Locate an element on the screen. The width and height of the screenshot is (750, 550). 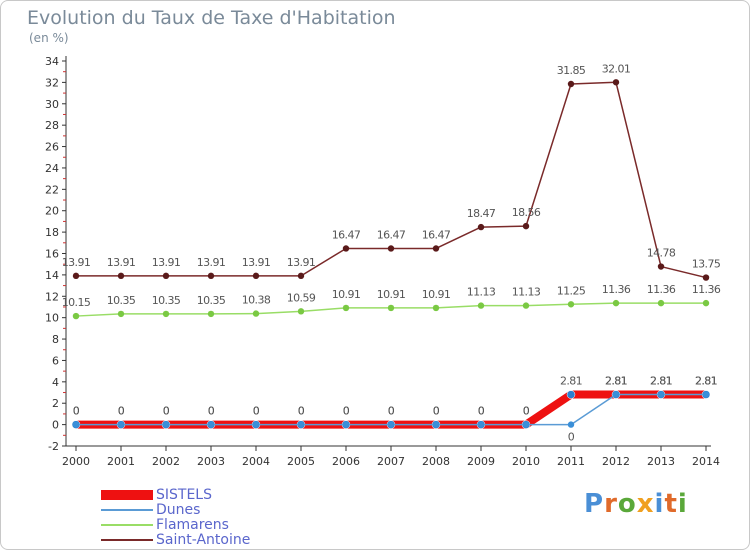
x-tick-label: 2002 is located at coordinates (166, 461).